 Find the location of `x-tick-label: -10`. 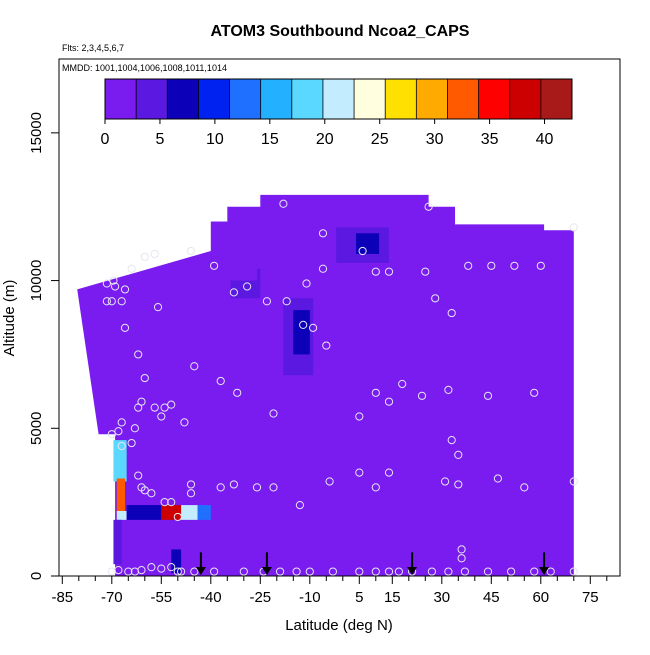

x-tick-label: -10 is located at coordinates (310, 597).